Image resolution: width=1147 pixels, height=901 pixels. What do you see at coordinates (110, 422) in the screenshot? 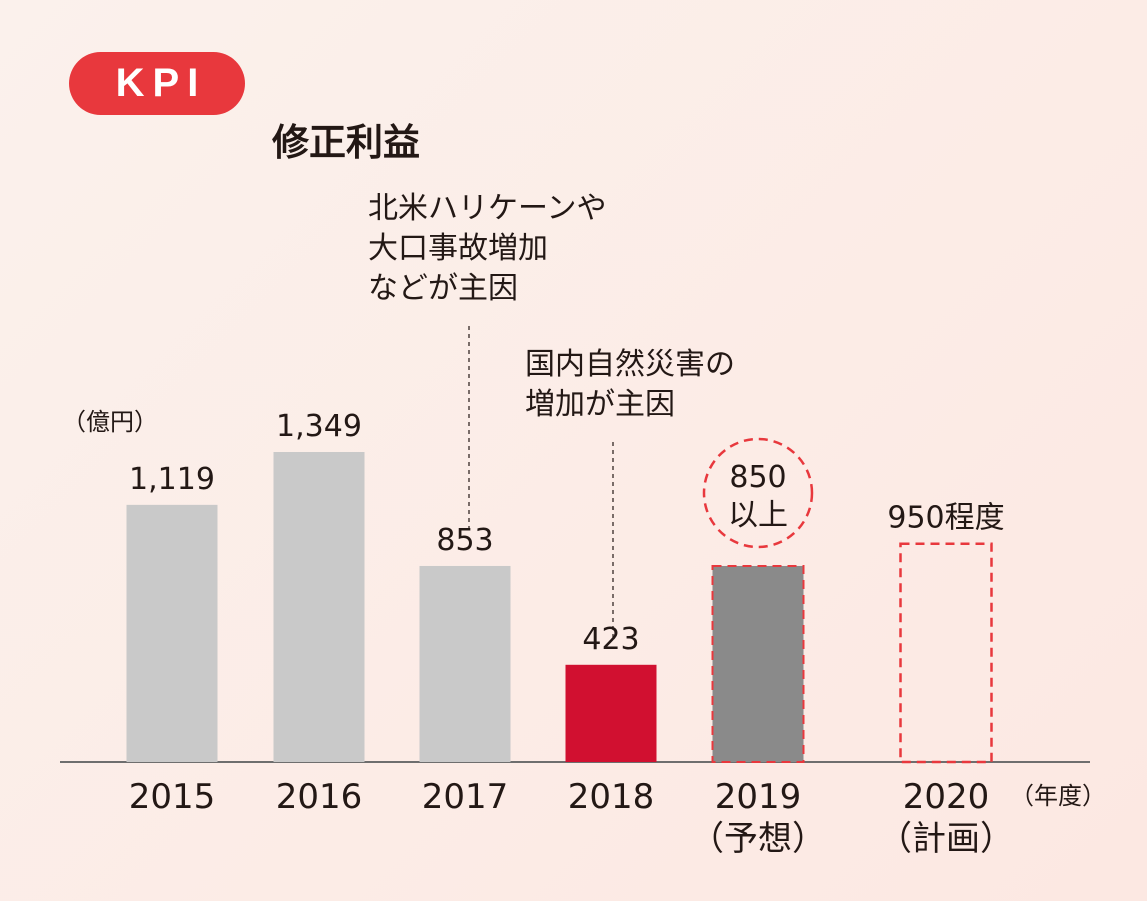
I see `y-axis-unit-label: （億円）` at bounding box center [110, 422].